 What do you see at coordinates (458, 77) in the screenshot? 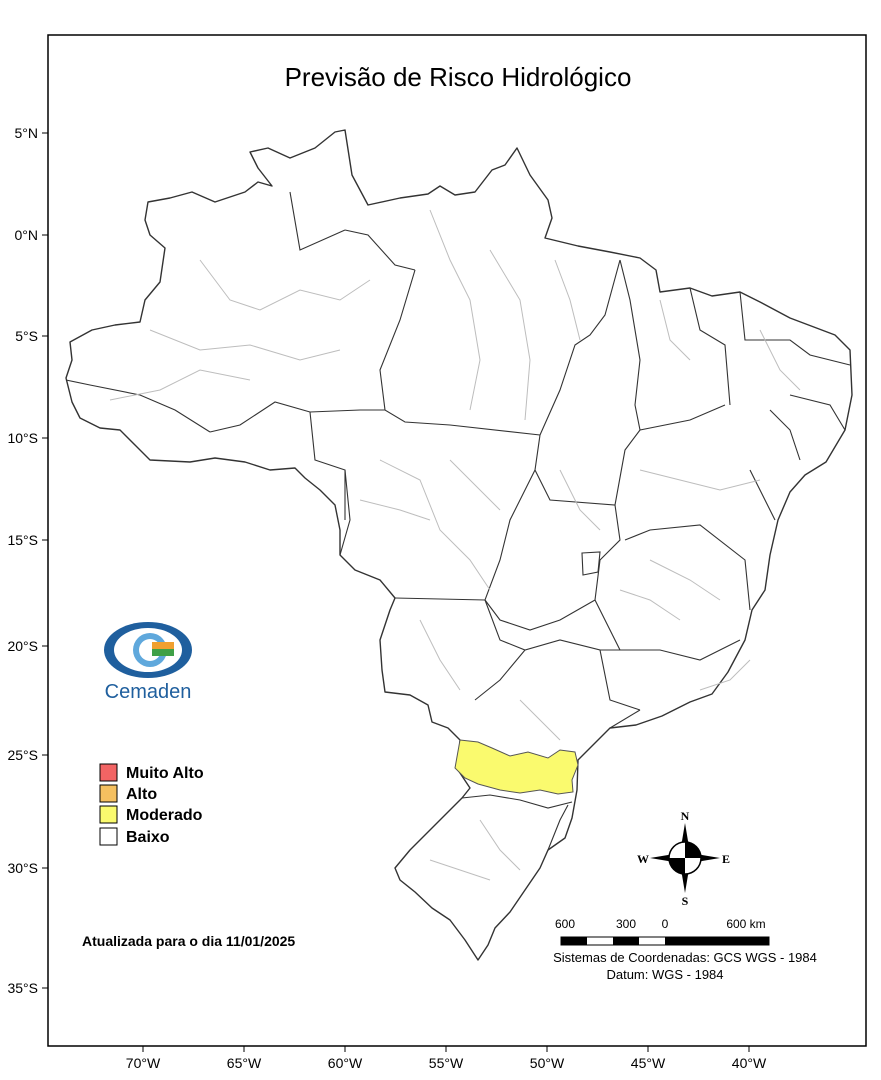
I see `map-title: Previsão de Risco Hidrológico` at bounding box center [458, 77].